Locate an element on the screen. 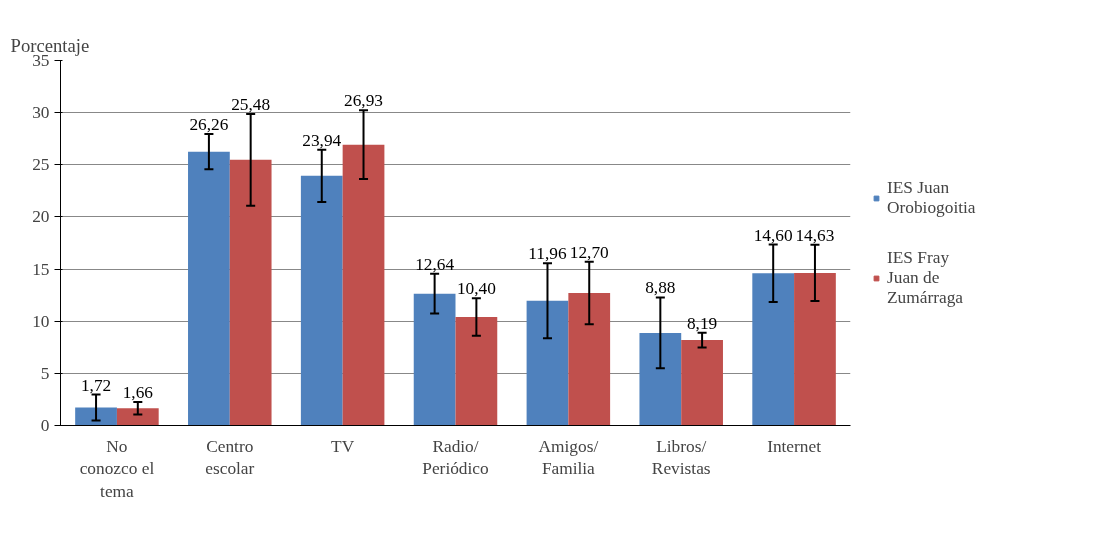  x-tick-label: TV is located at coordinates (343, 446).